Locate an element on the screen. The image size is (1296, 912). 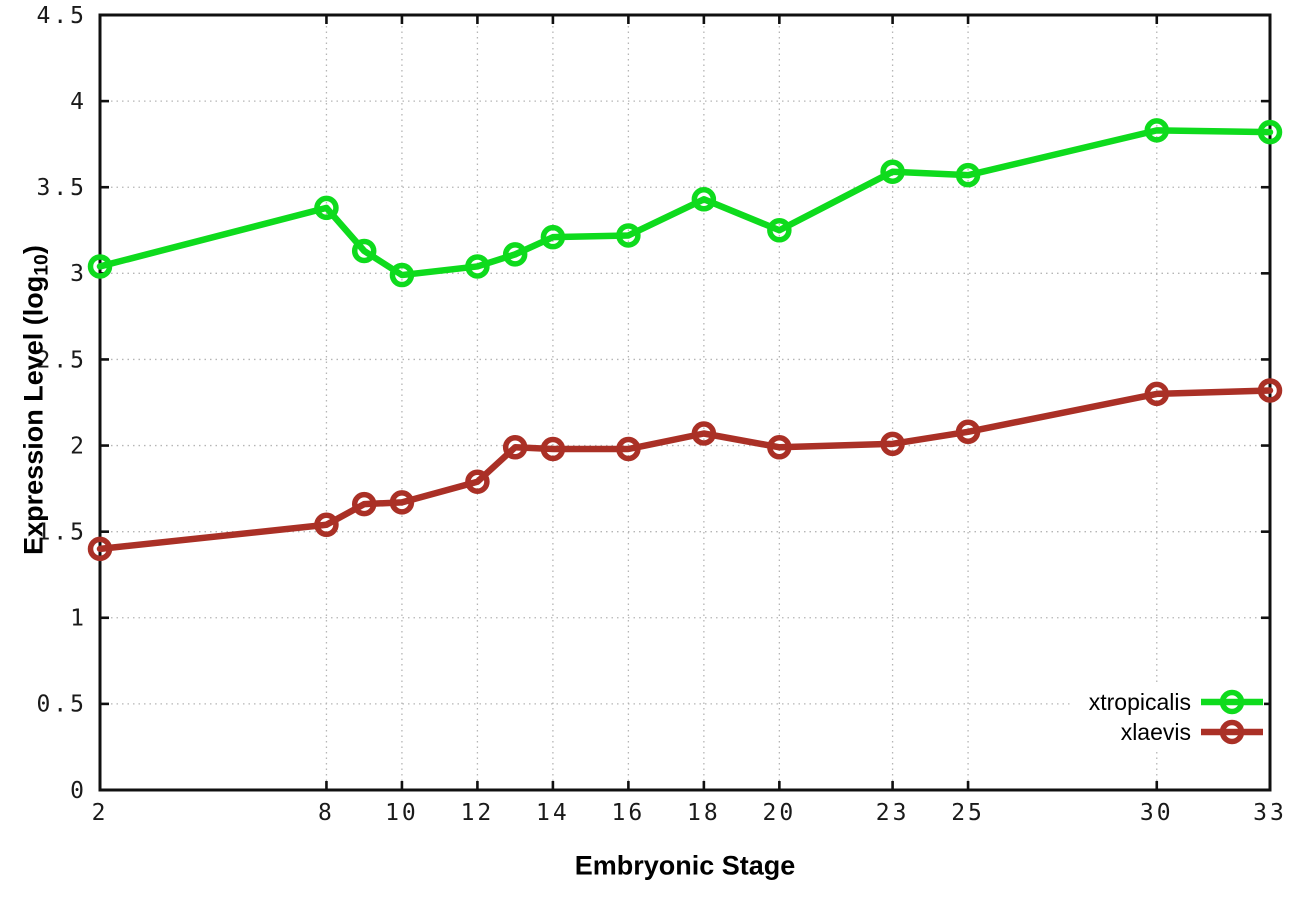
y-tick-label: 0.5 is located at coordinates (61, 705).